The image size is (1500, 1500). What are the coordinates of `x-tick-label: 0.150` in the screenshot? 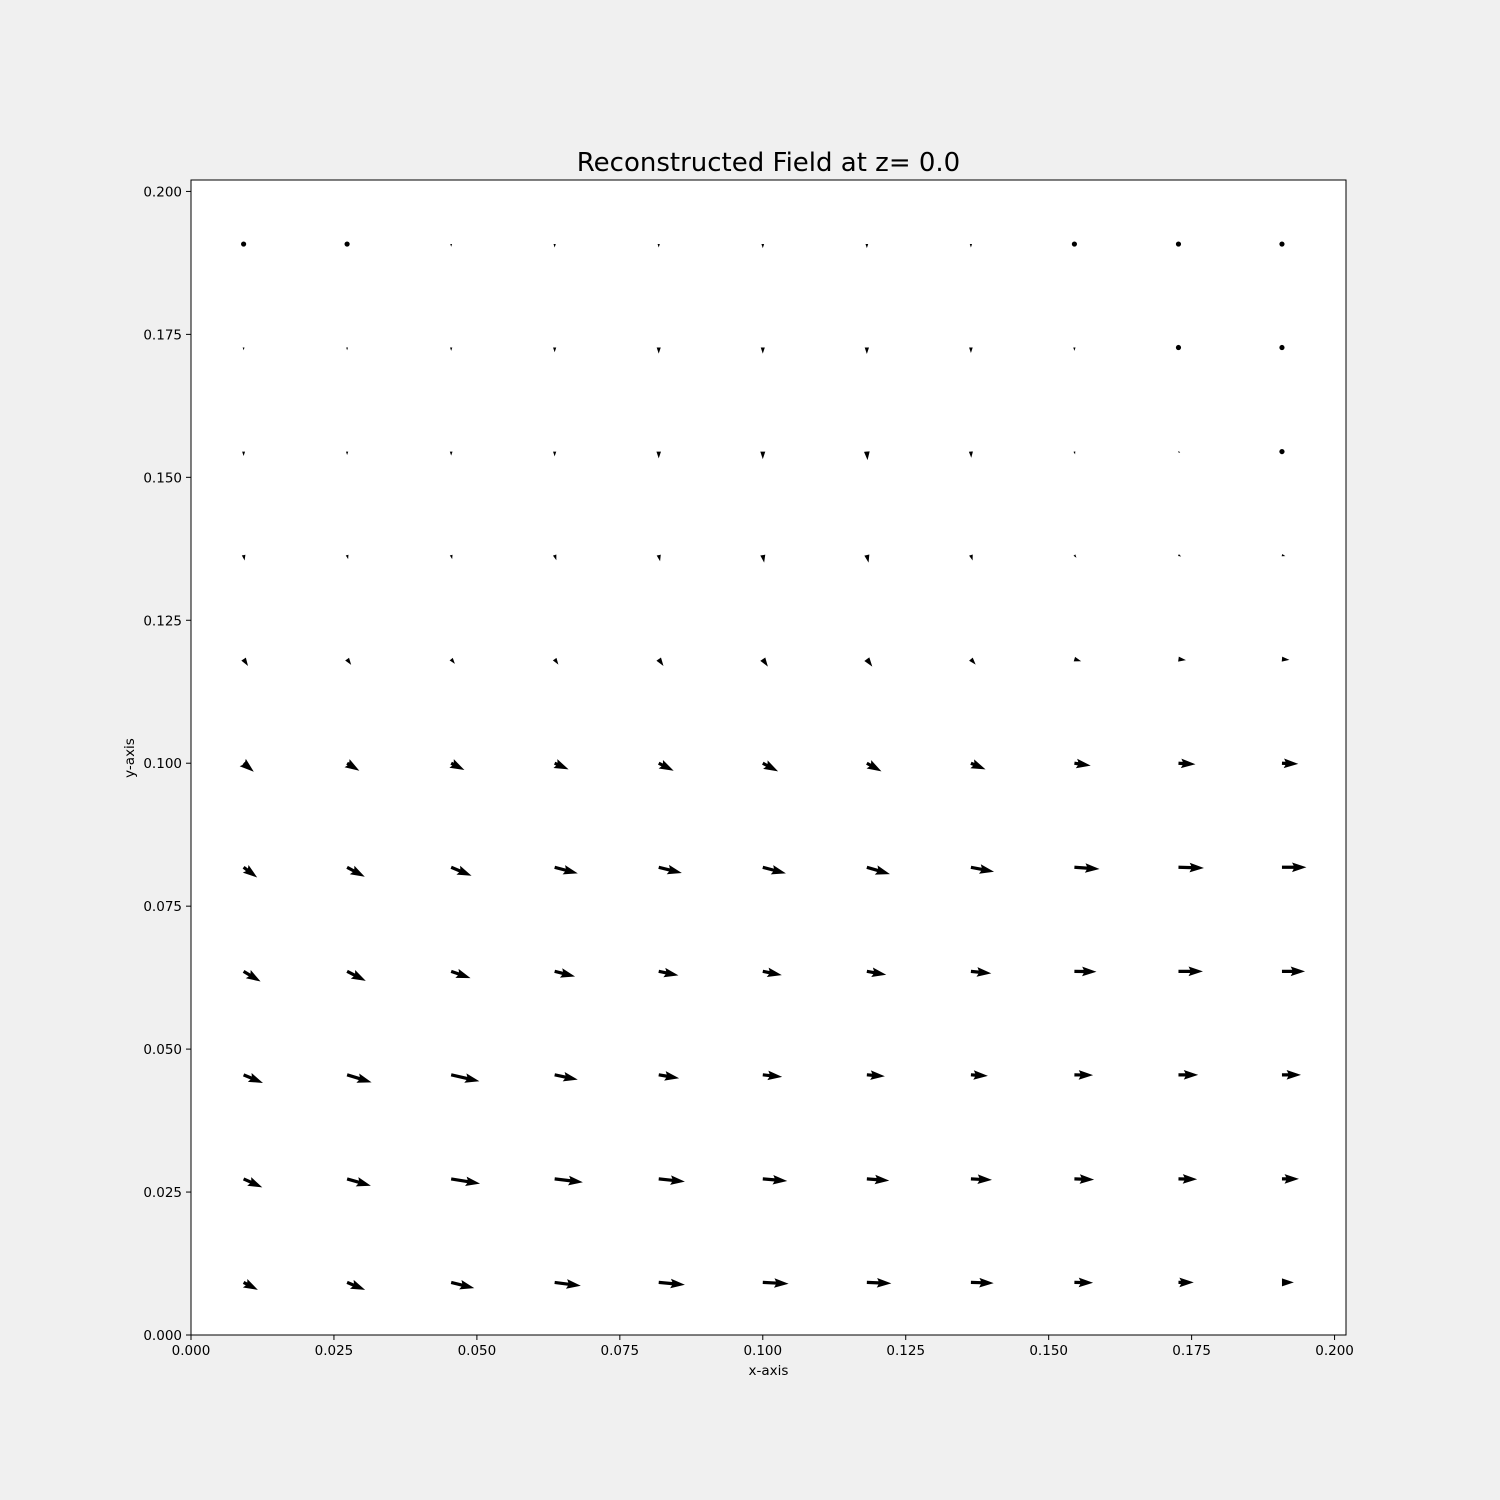 It's located at (1048, 1351).